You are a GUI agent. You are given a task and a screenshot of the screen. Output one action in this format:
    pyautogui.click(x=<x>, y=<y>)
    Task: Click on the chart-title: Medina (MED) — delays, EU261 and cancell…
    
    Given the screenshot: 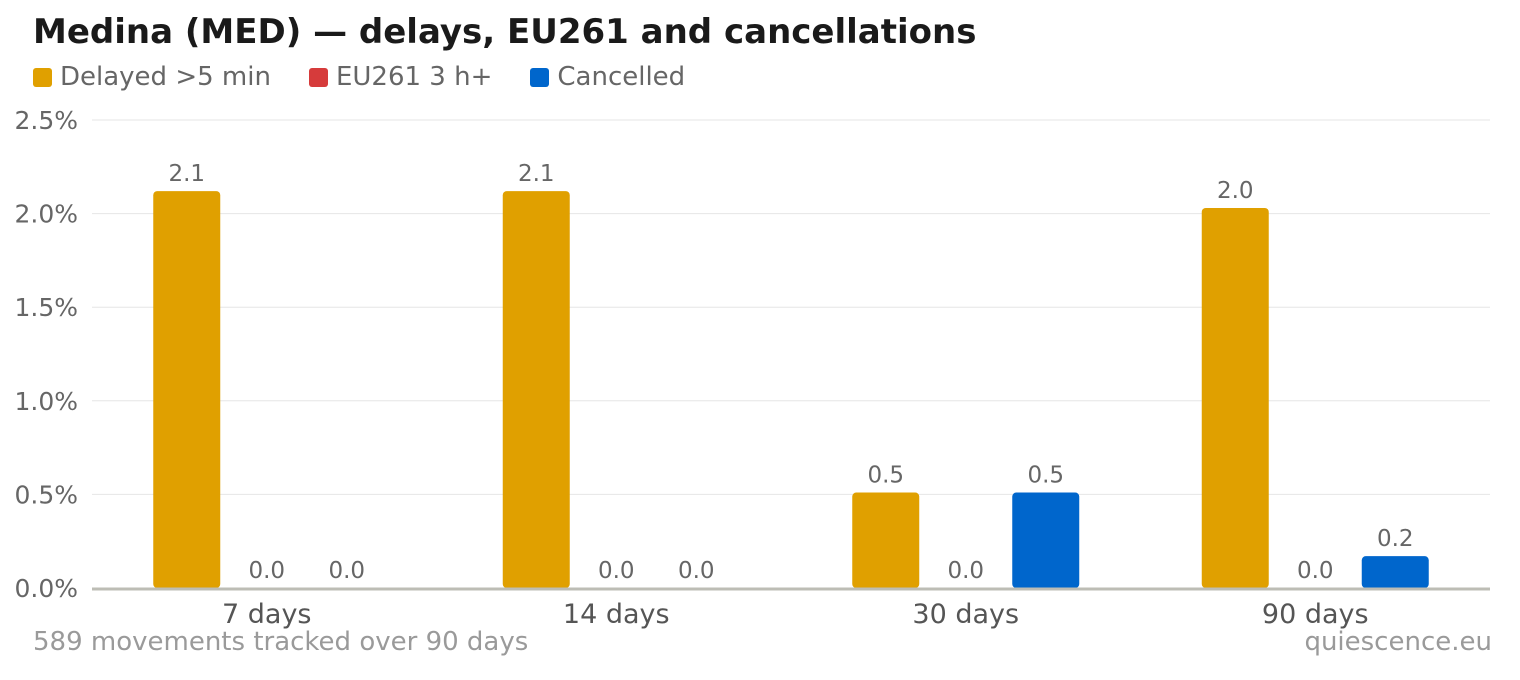 What is the action you would take?
    pyautogui.click(x=505, y=32)
    